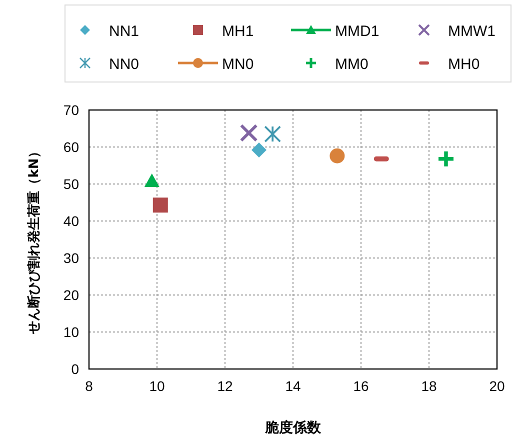 This screenshot has width=513, height=439. What do you see at coordinates (71, 221) in the screenshot?
I see `y-tick-label: 40` at bounding box center [71, 221].